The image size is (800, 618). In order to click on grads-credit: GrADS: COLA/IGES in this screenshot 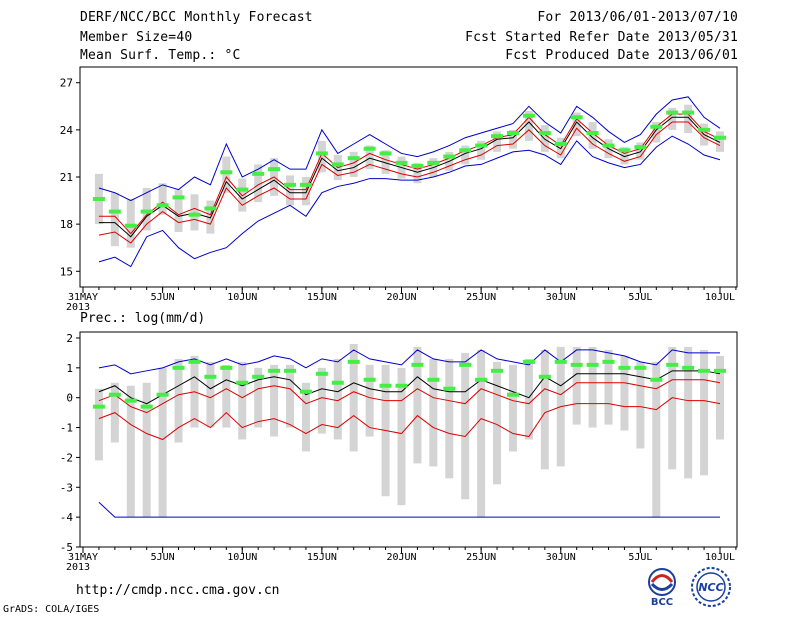, I will do `click(51, 609)`.